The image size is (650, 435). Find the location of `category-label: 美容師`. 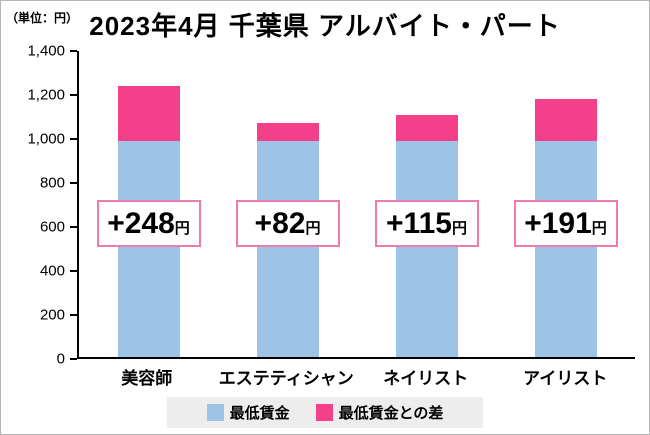

category-label: 美容師 is located at coordinates (147, 378).